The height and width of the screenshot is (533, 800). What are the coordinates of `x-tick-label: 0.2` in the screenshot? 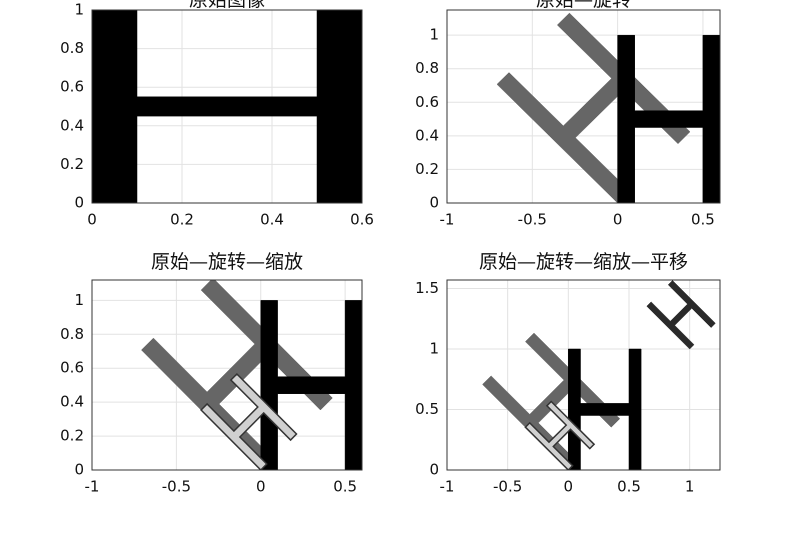 It's located at (182, 220).